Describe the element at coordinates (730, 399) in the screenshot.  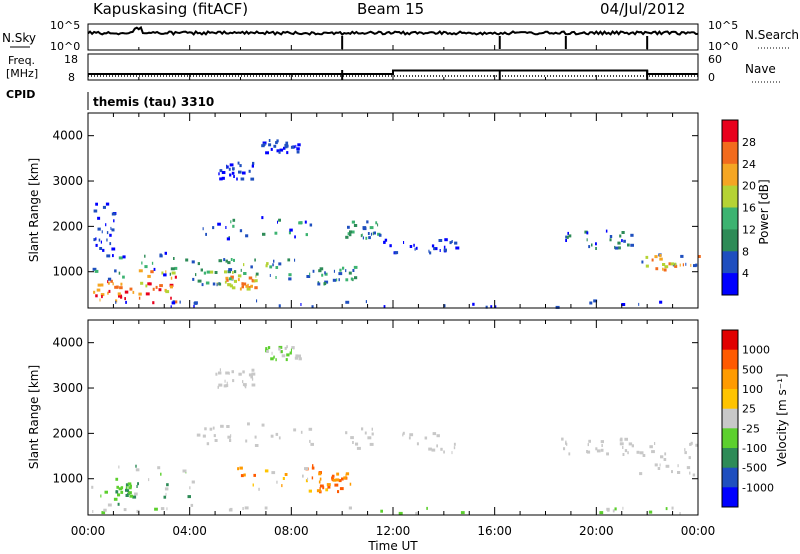
I see `colorbar-swatch` at that location.